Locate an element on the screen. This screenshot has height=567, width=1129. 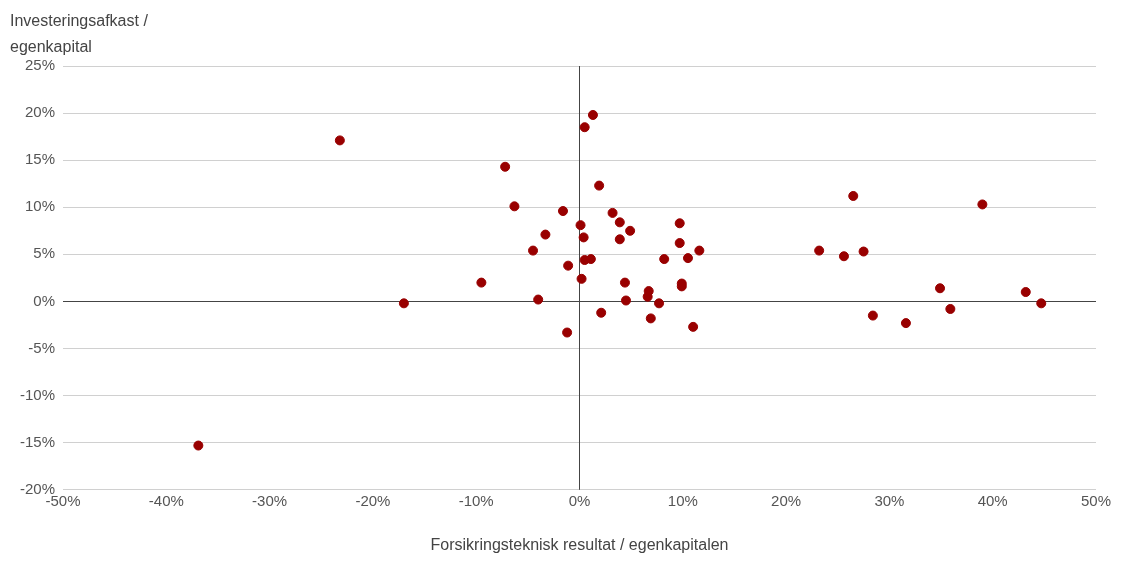
x-tick-label: -40% is located at coordinates (166, 500).